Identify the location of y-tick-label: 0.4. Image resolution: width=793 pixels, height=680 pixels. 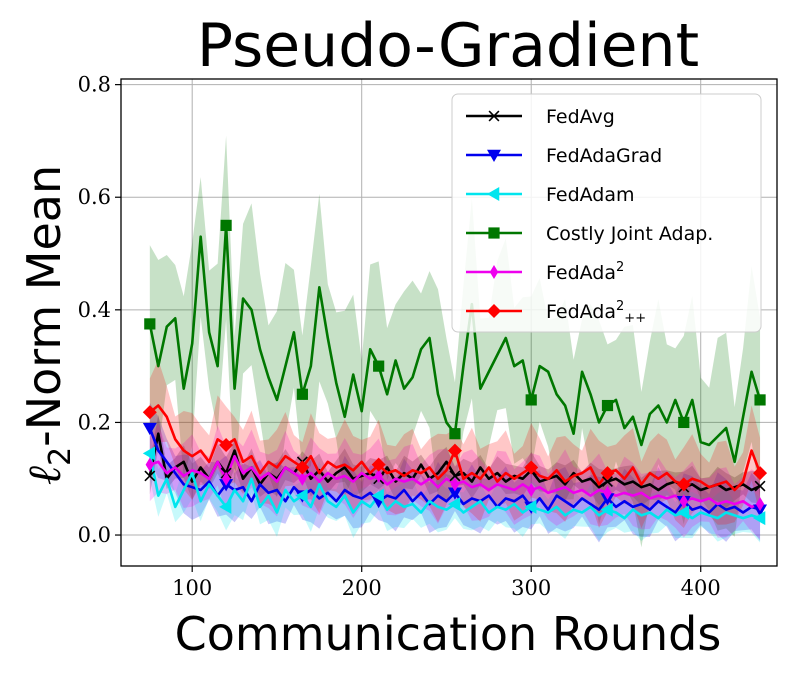
(94, 310).